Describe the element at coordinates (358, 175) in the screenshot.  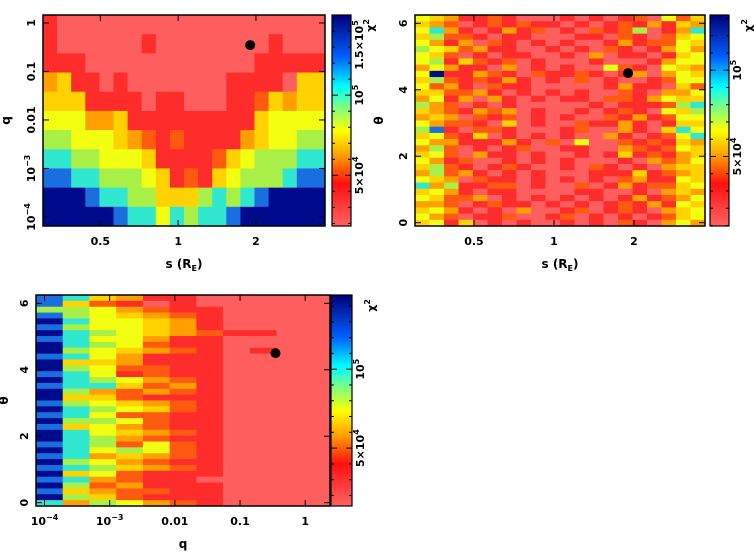
I see `colorbar-tick-label: 5×104` at that location.